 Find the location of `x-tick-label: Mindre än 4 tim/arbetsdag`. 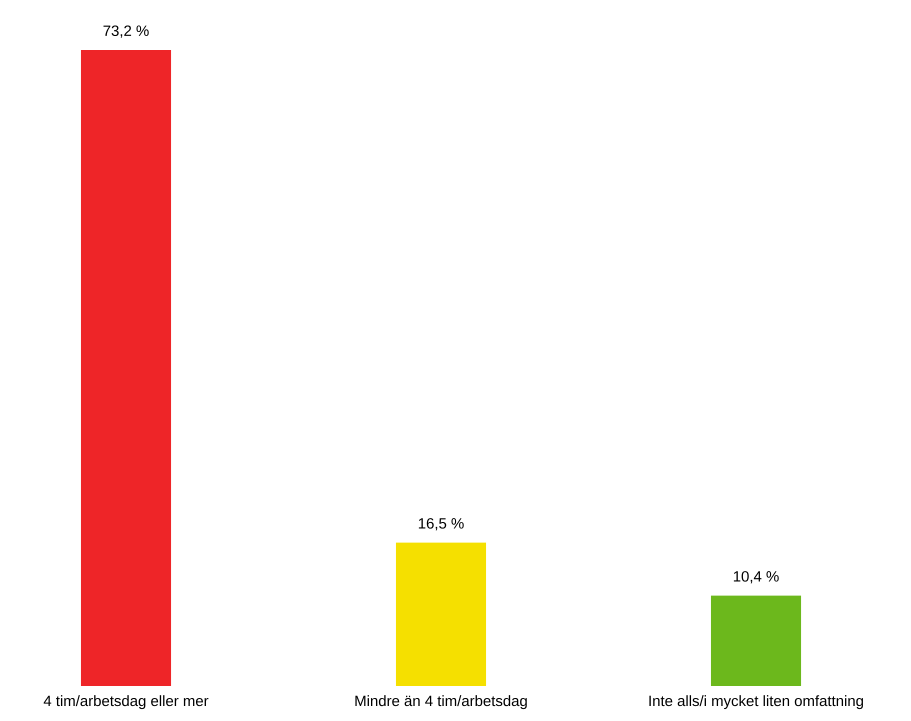

x-tick-label: Mindre än 4 tim/arbetsdag is located at coordinates (441, 702).